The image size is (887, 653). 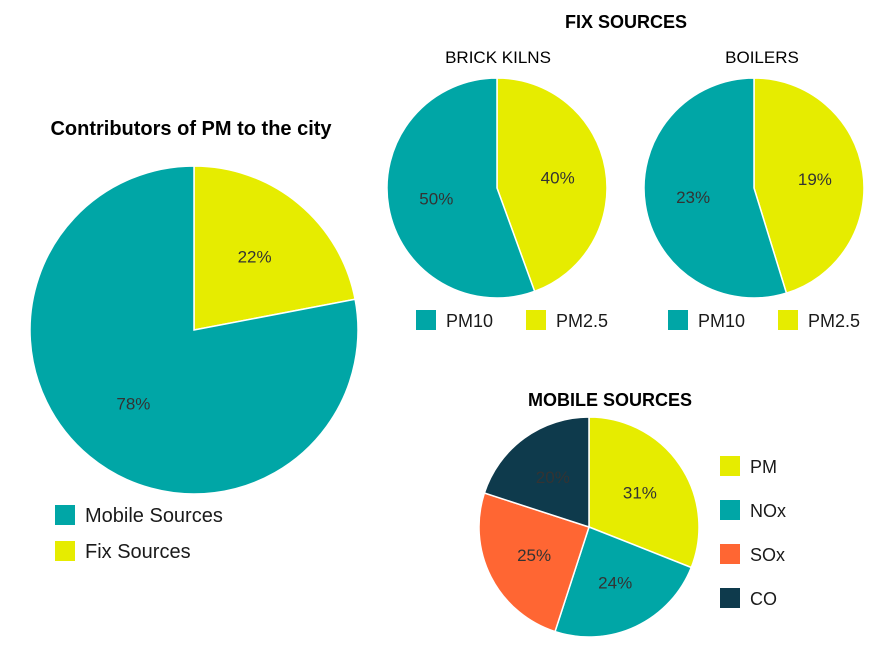 What do you see at coordinates (255, 257) in the screenshot?
I see `data-label-fix-sources: 22%` at bounding box center [255, 257].